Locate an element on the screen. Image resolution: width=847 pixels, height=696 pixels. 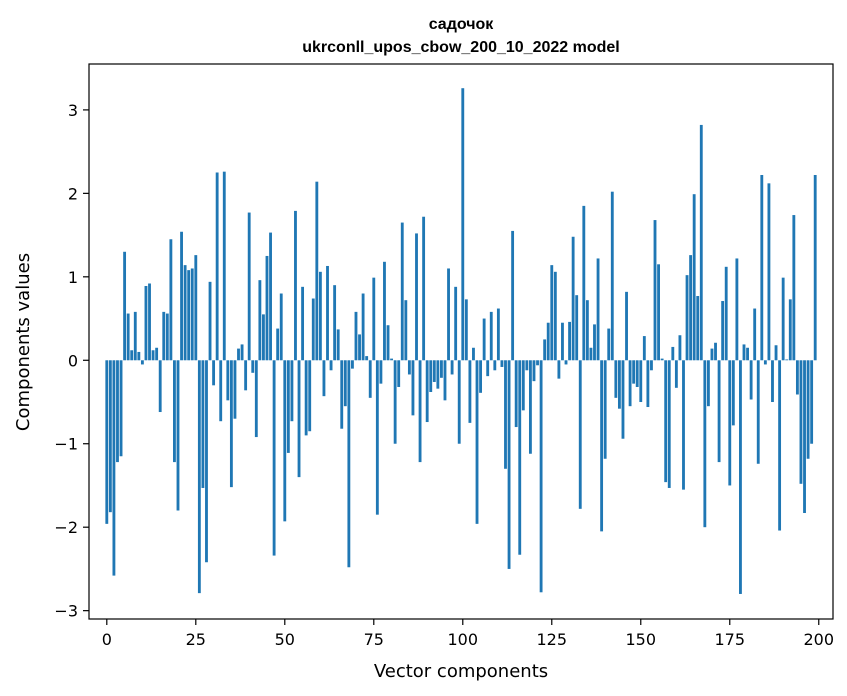
x-tick-label: 75 is located at coordinates (374, 639).